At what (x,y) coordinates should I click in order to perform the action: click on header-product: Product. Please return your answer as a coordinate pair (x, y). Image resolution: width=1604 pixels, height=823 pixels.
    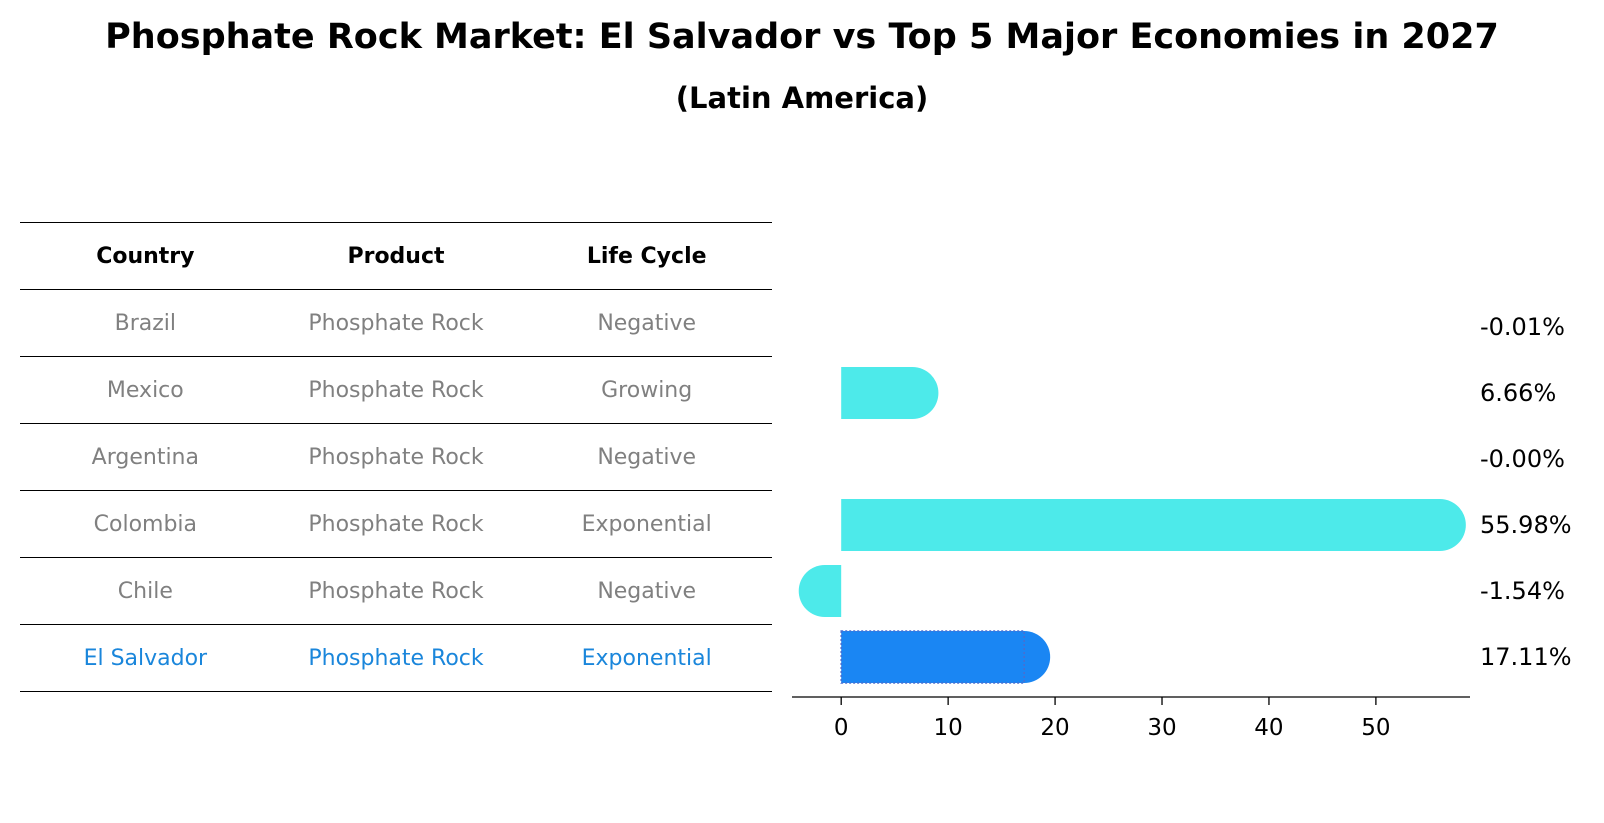
    Looking at the image, I should click on (396, 256).